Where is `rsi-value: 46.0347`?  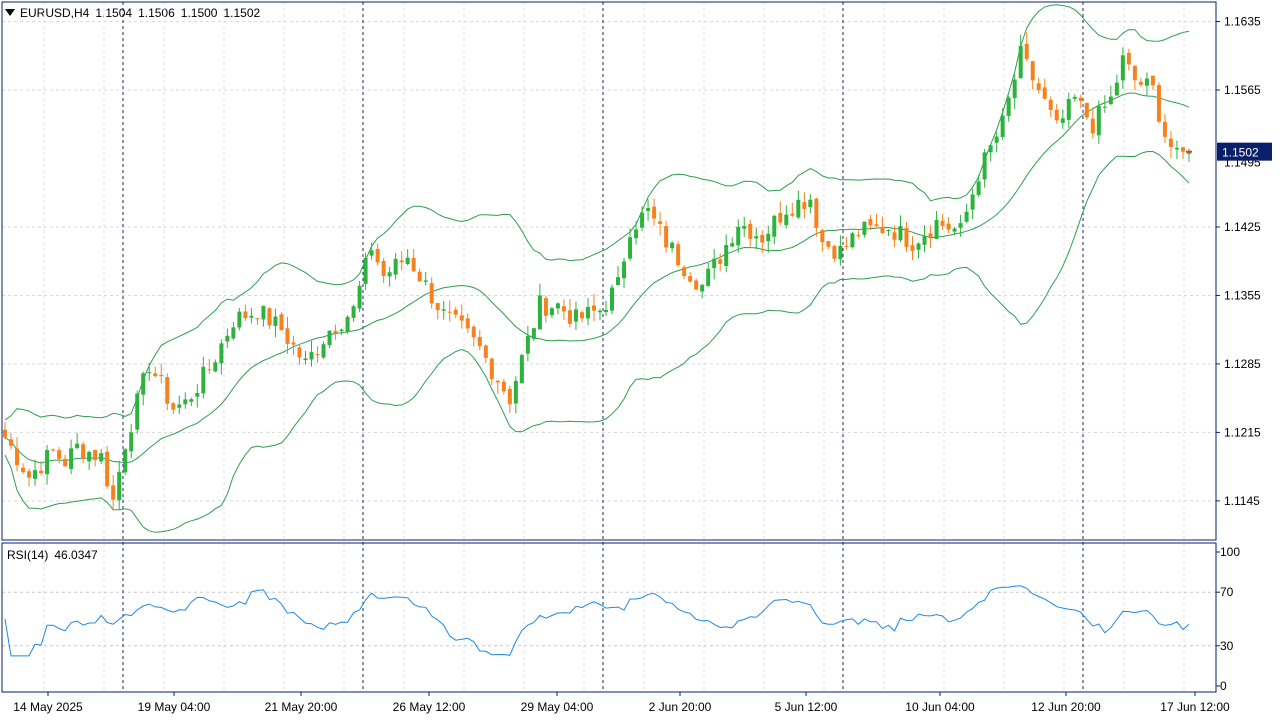 rsi-value: 46.0347 is located at coordinates (76, 555).